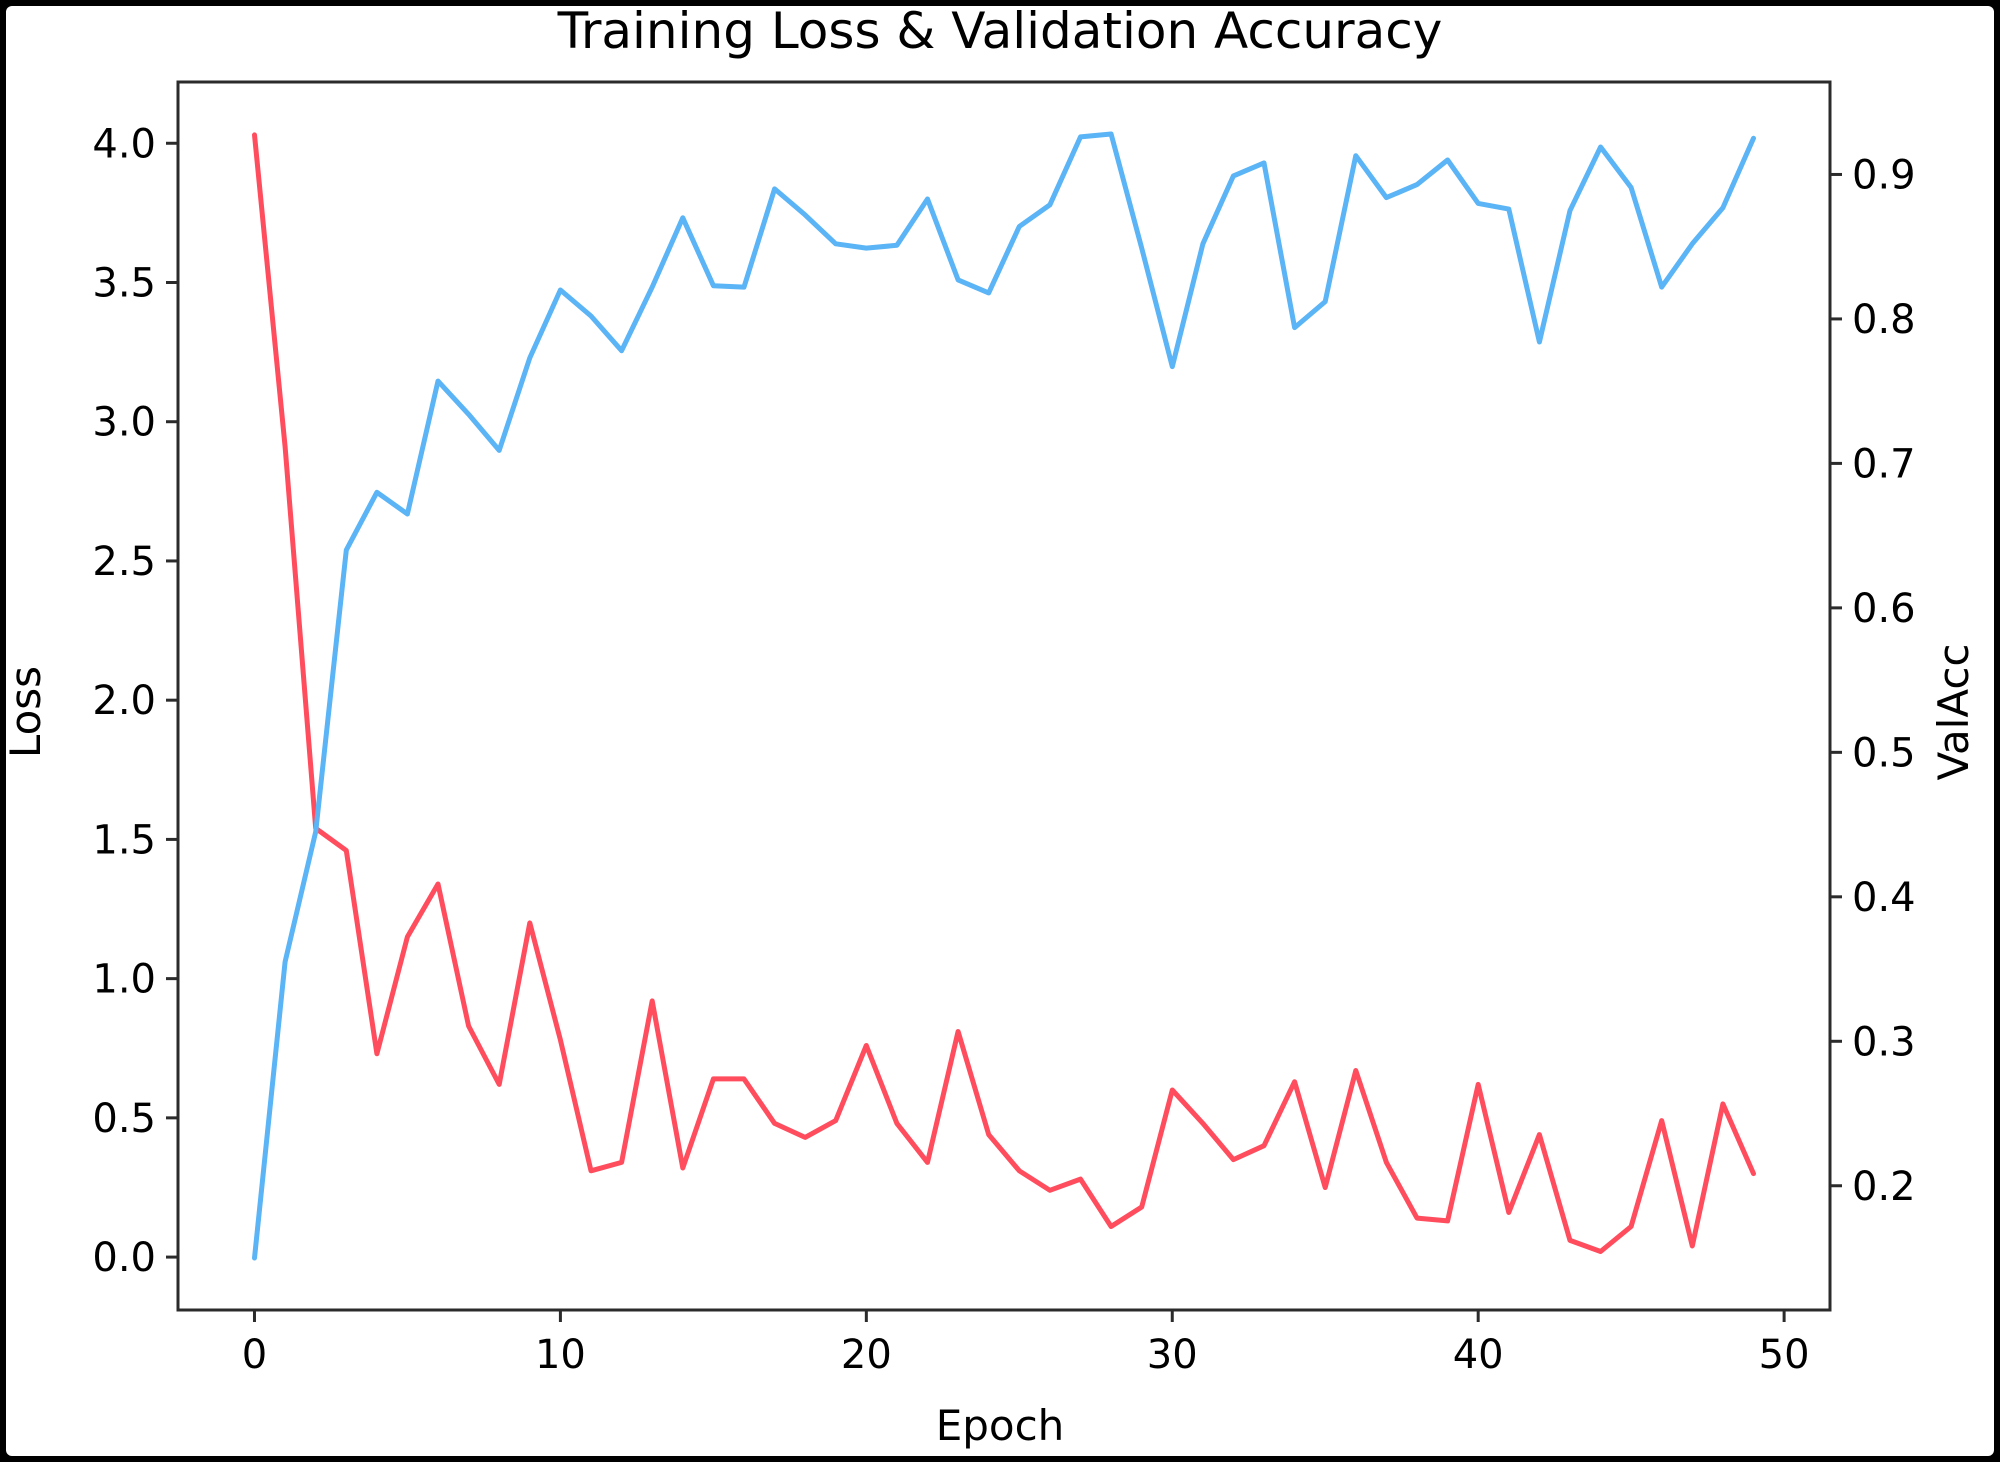  I want to click on x-axis-title: Epoch, so click(1000, 1425).